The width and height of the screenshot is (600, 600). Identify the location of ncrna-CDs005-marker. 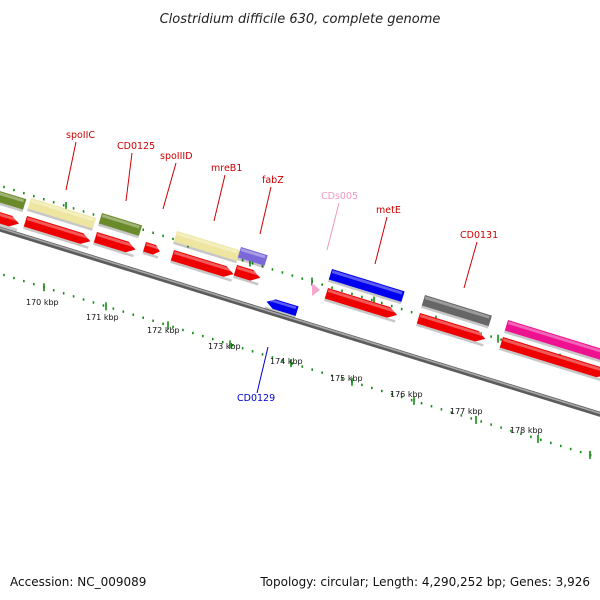
(316, 289).